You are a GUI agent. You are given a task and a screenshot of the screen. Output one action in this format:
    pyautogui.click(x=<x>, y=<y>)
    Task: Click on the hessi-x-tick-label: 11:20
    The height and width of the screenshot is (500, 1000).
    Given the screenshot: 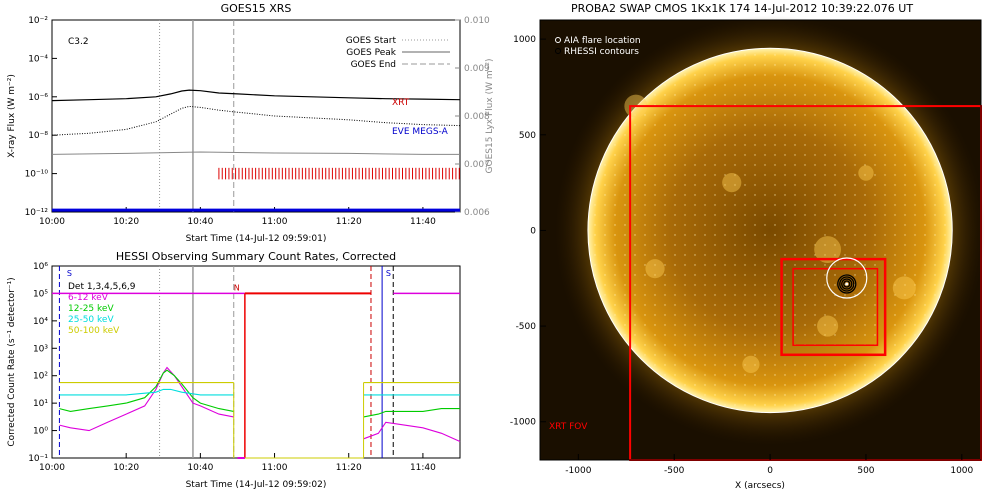 What is the action you would take?
    pyautogui.click(x=349, y=468)
    